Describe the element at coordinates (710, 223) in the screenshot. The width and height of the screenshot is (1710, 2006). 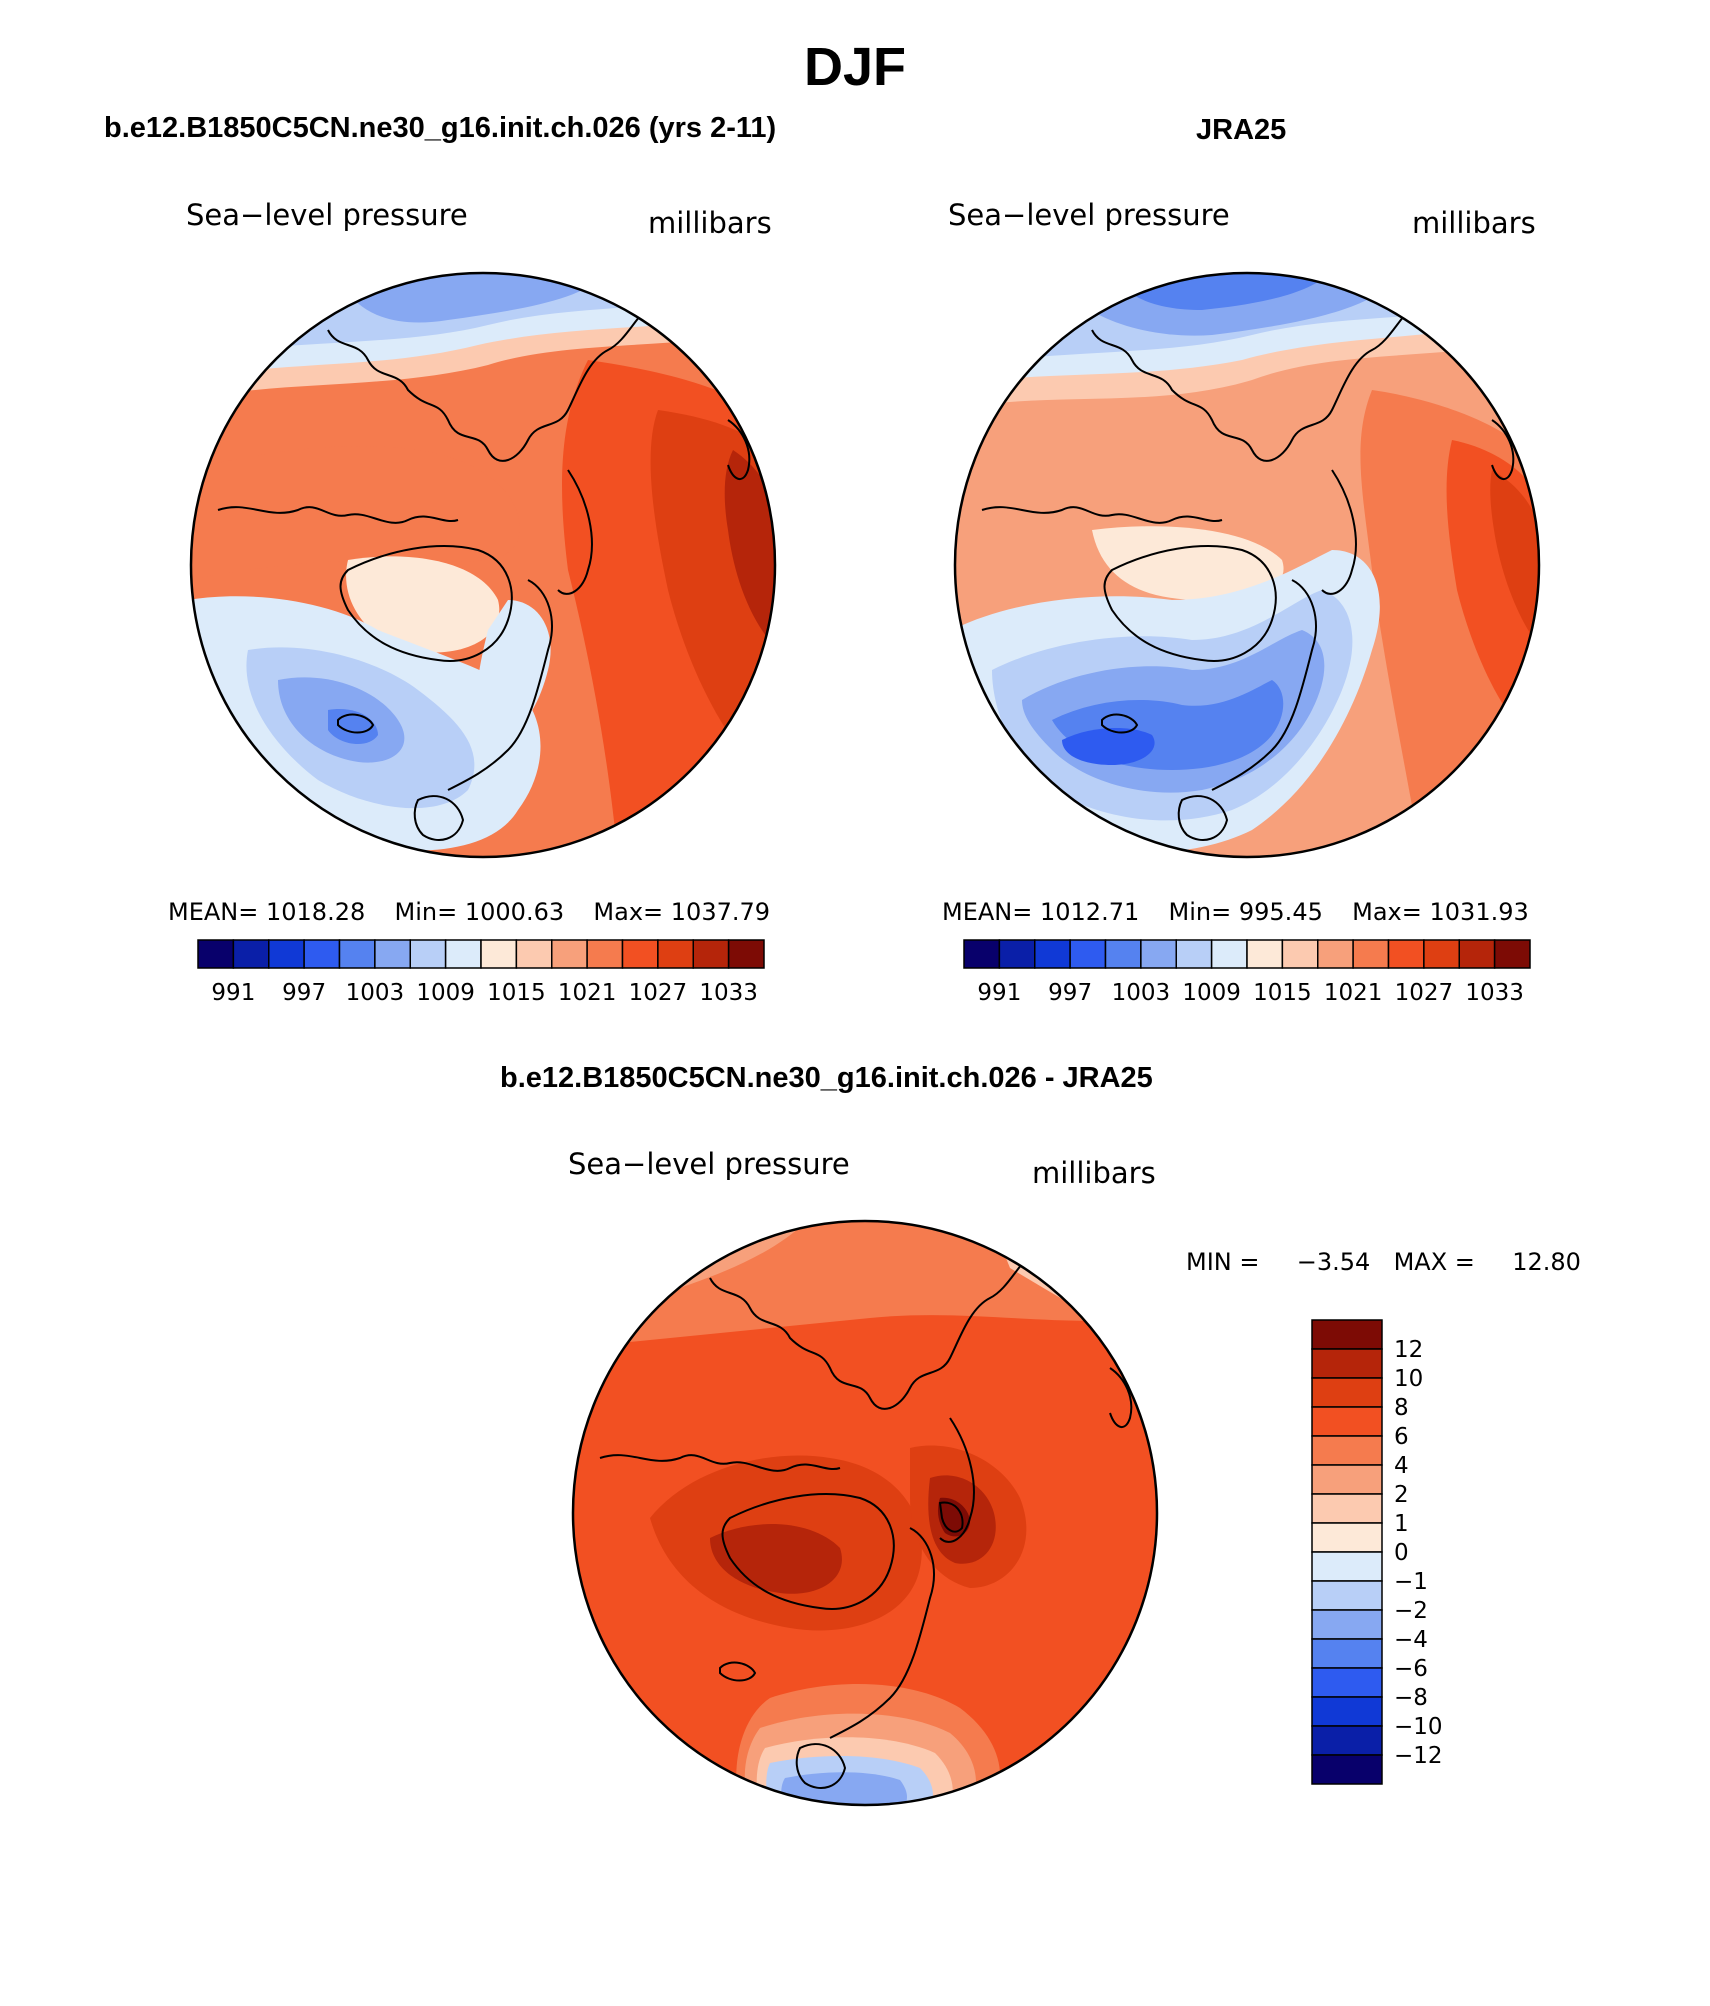
I see `panel-1-units-label: millibars` at that location.